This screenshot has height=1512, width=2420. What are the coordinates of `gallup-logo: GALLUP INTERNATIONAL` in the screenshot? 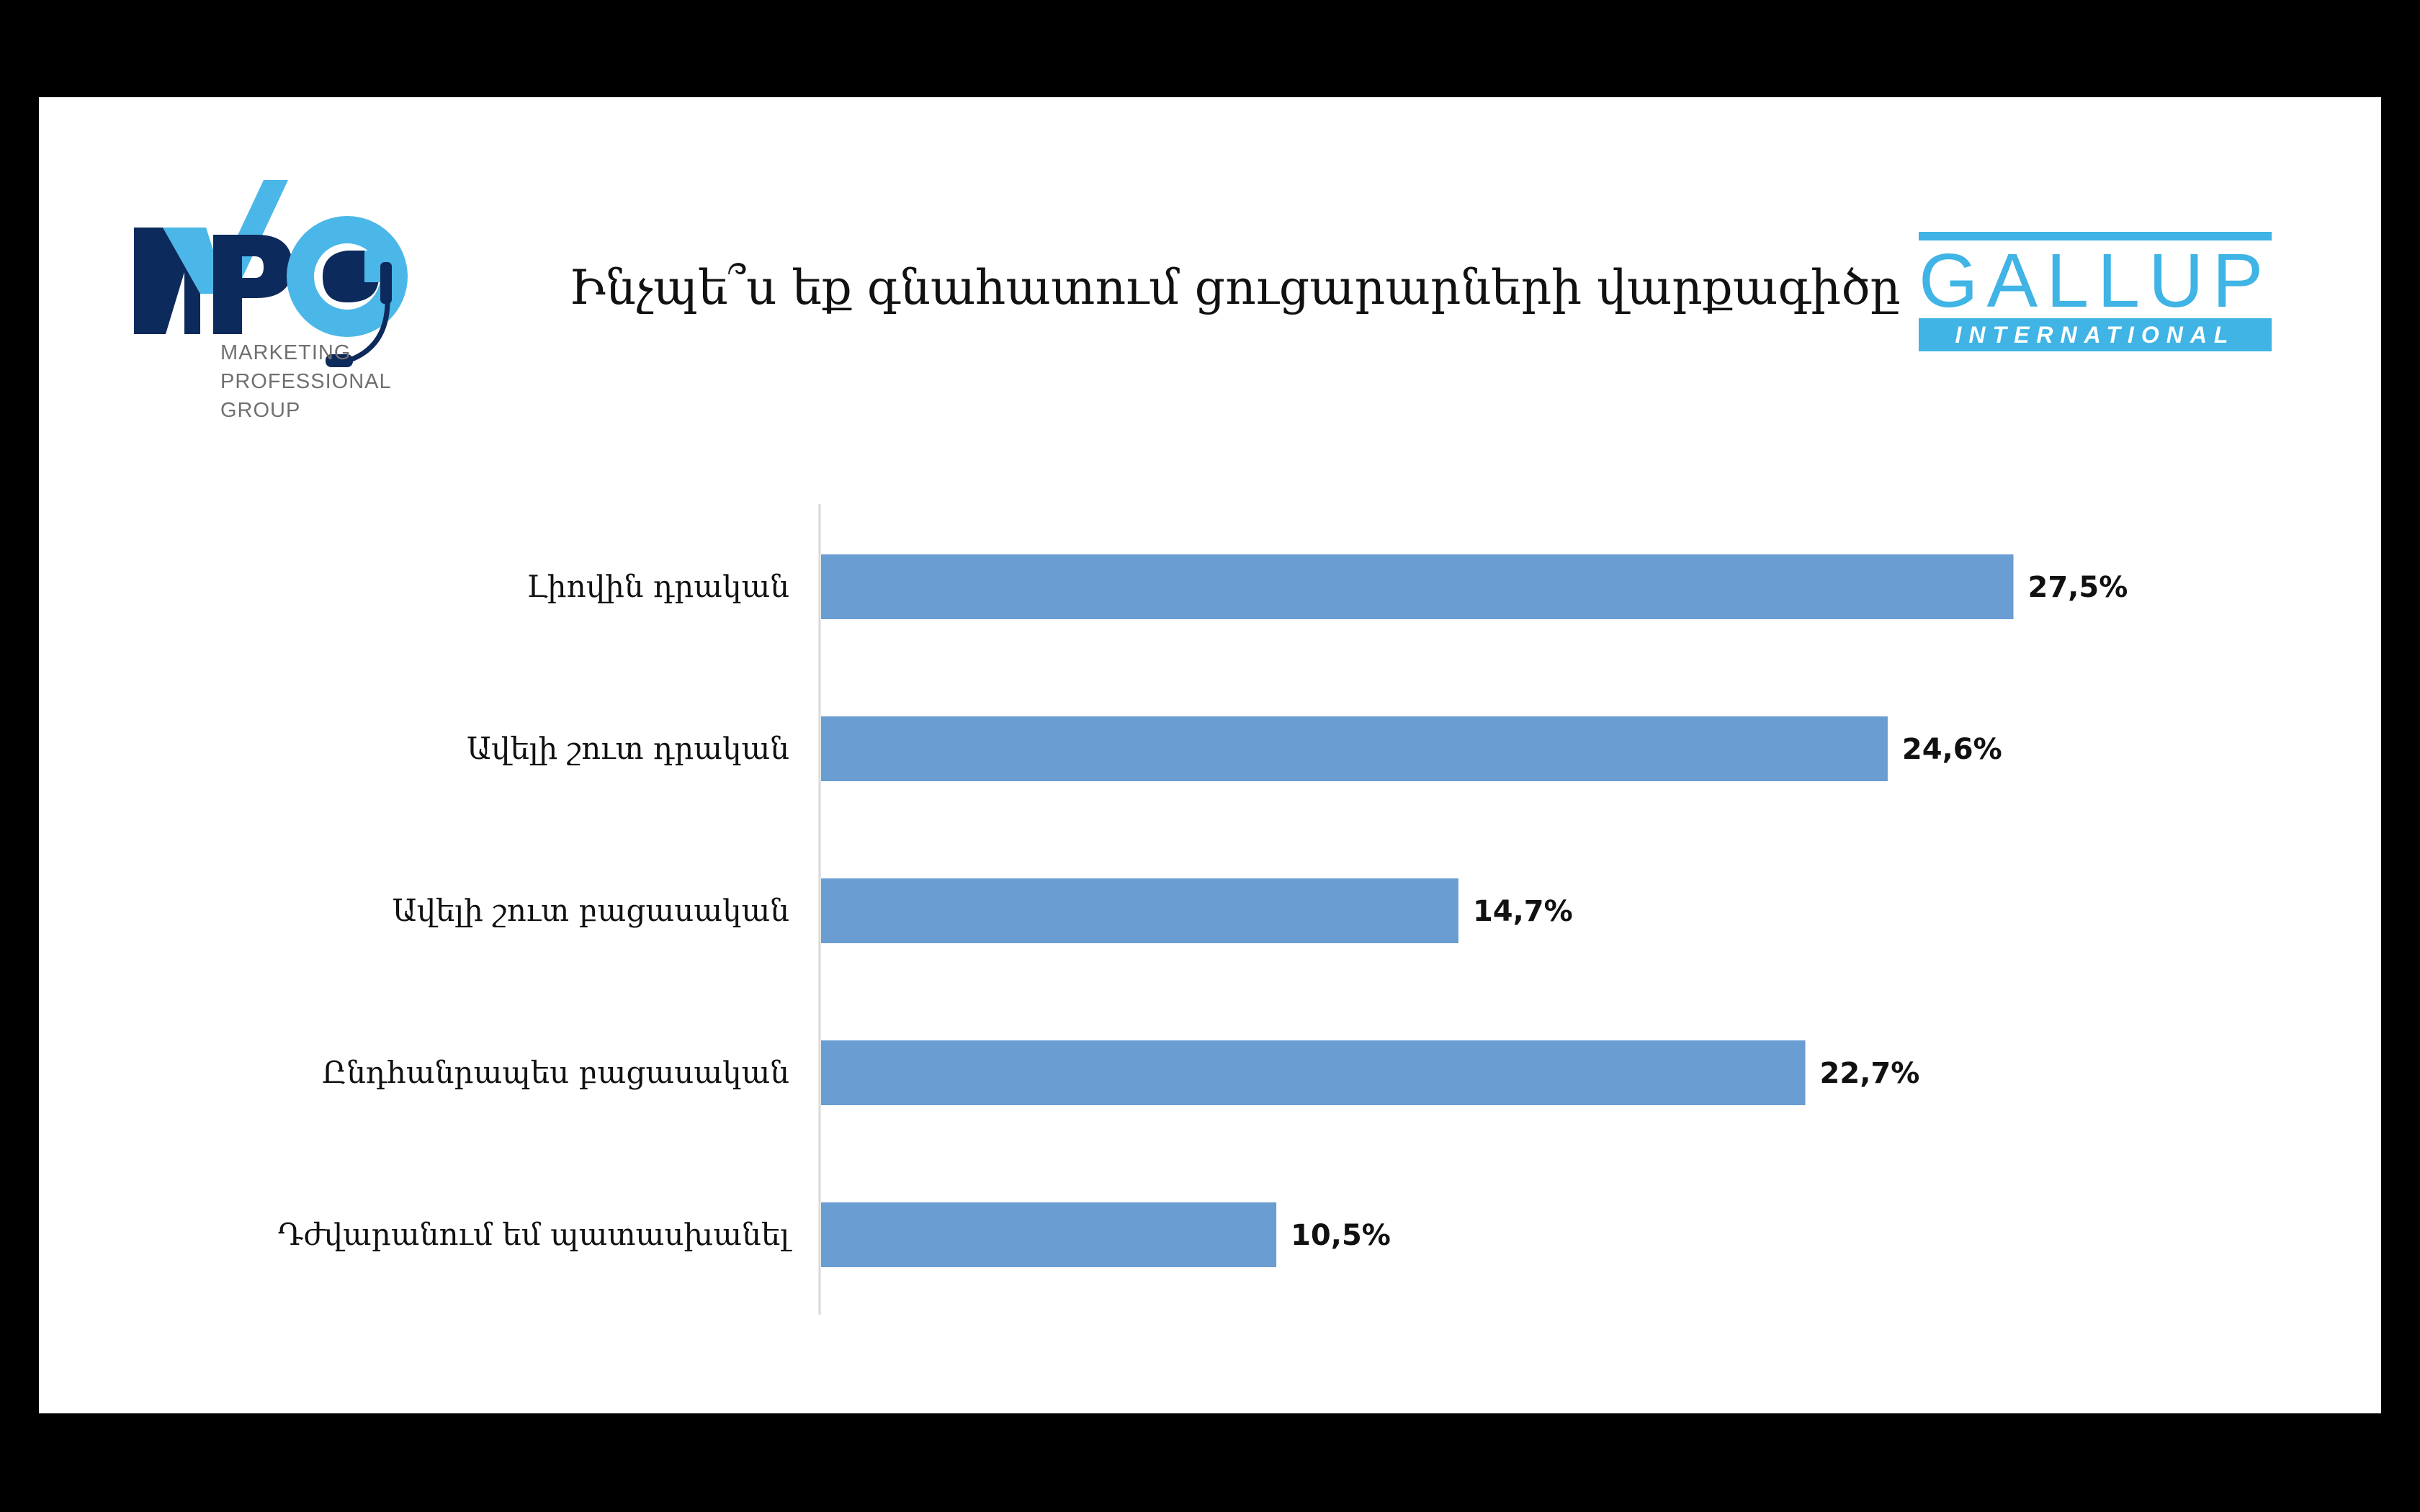 It's located at (2095, 291).